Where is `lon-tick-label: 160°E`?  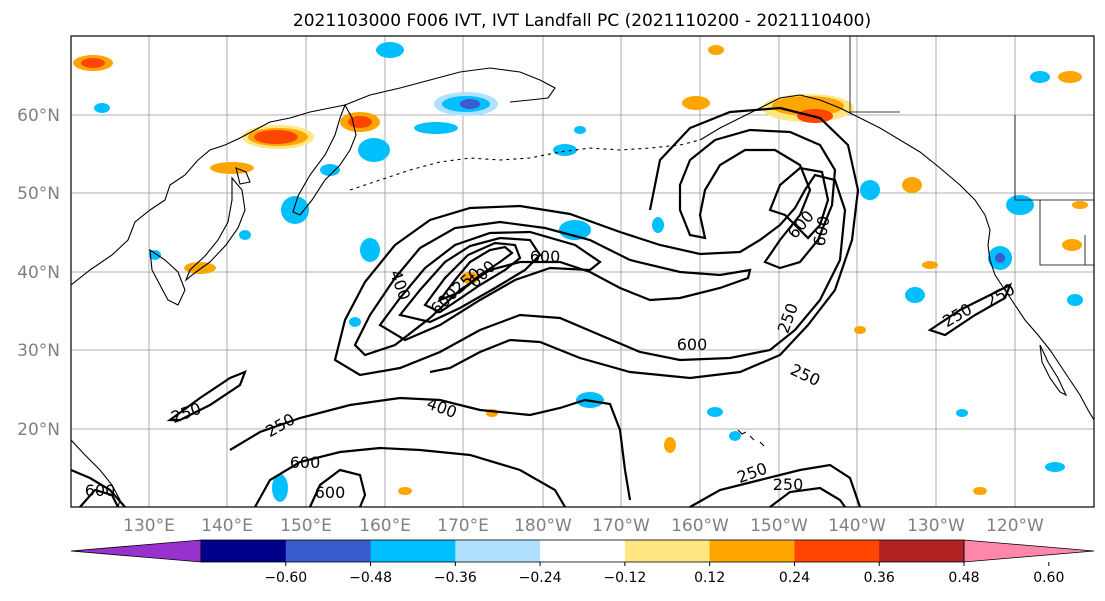
lon-tick-label: 160°E is located at coordinates (385, 526).